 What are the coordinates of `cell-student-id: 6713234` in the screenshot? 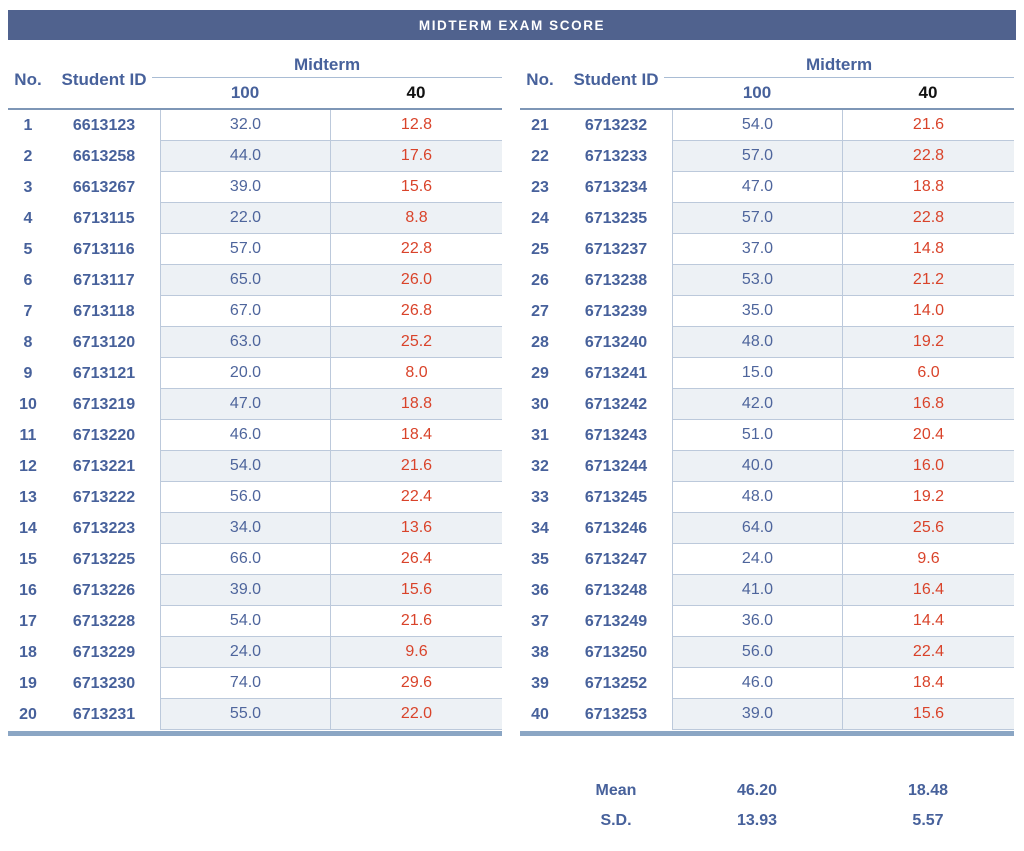 It's located at (616, 187).